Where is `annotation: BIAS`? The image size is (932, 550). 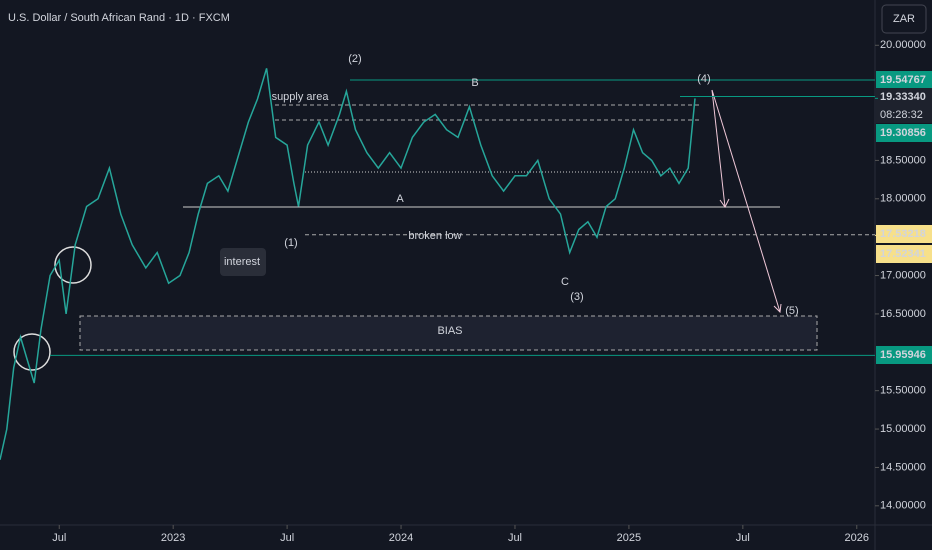 annotation: BIAS is located at coordinates (449, 331).